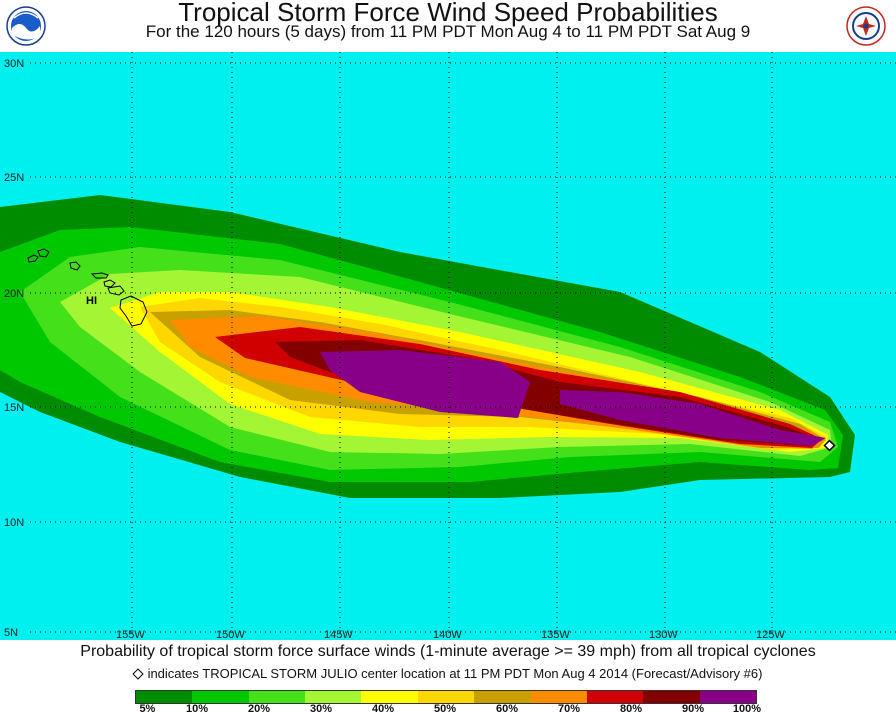  Describe the element at coordinates (663, 634) in the screenshot. I see `longitude-label: 130W` at that location.